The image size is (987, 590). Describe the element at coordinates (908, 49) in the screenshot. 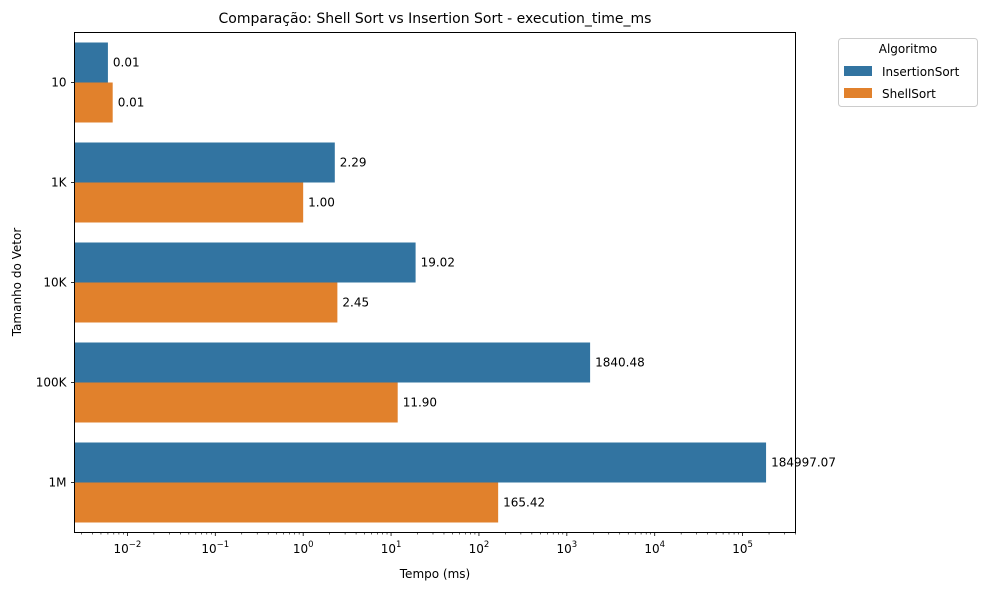

I see `legend-title: Algoritmo` at that location.